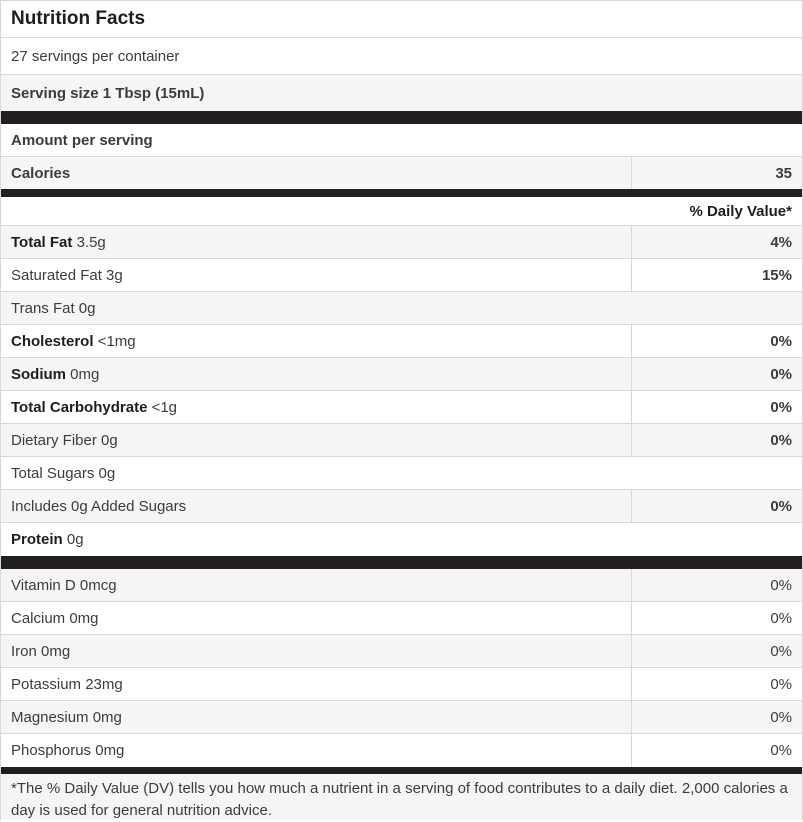 Image resolution: width=803 pixels, height=822 pixels. What do you see at coordinates (66, 717) in the screenshot?
I see `micronutrient-name: Magnesium 0mg` at bounding box center [66, 717].